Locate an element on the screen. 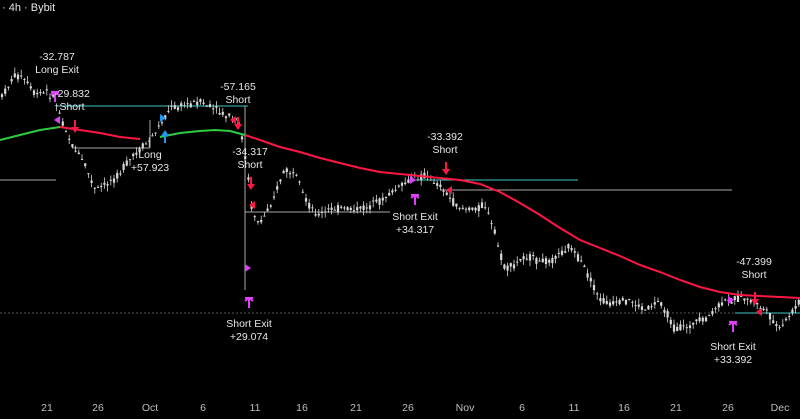 Image resolution: width=800 pixels, height=419 pixels. trade-label-type: +29.074 is located at coordinates (249, 337).